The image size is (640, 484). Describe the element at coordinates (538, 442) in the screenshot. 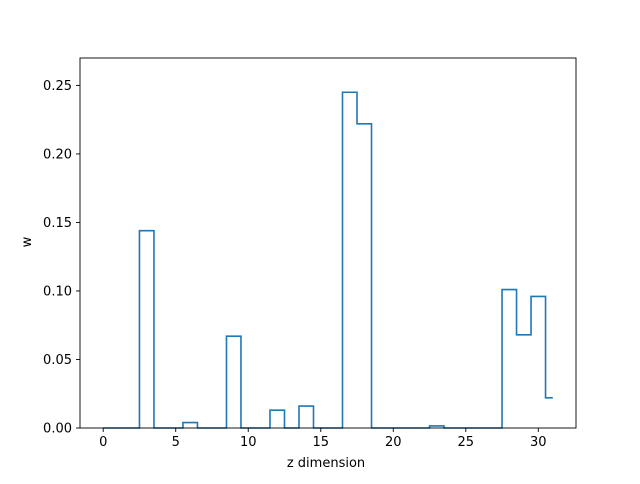

I see `x-tick-label: 30` at that location.